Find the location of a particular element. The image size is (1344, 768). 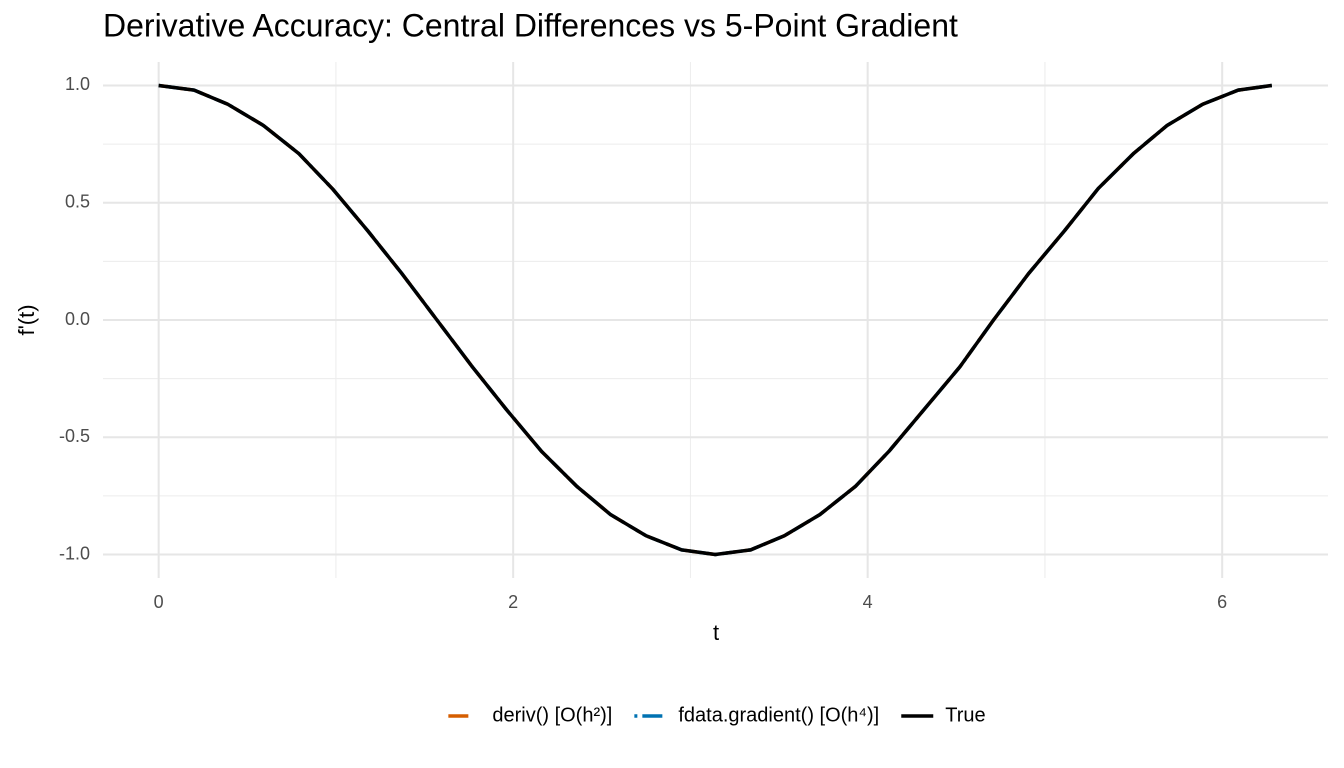

y-tick-label: -1.0 is located at coordinates (74, 553).